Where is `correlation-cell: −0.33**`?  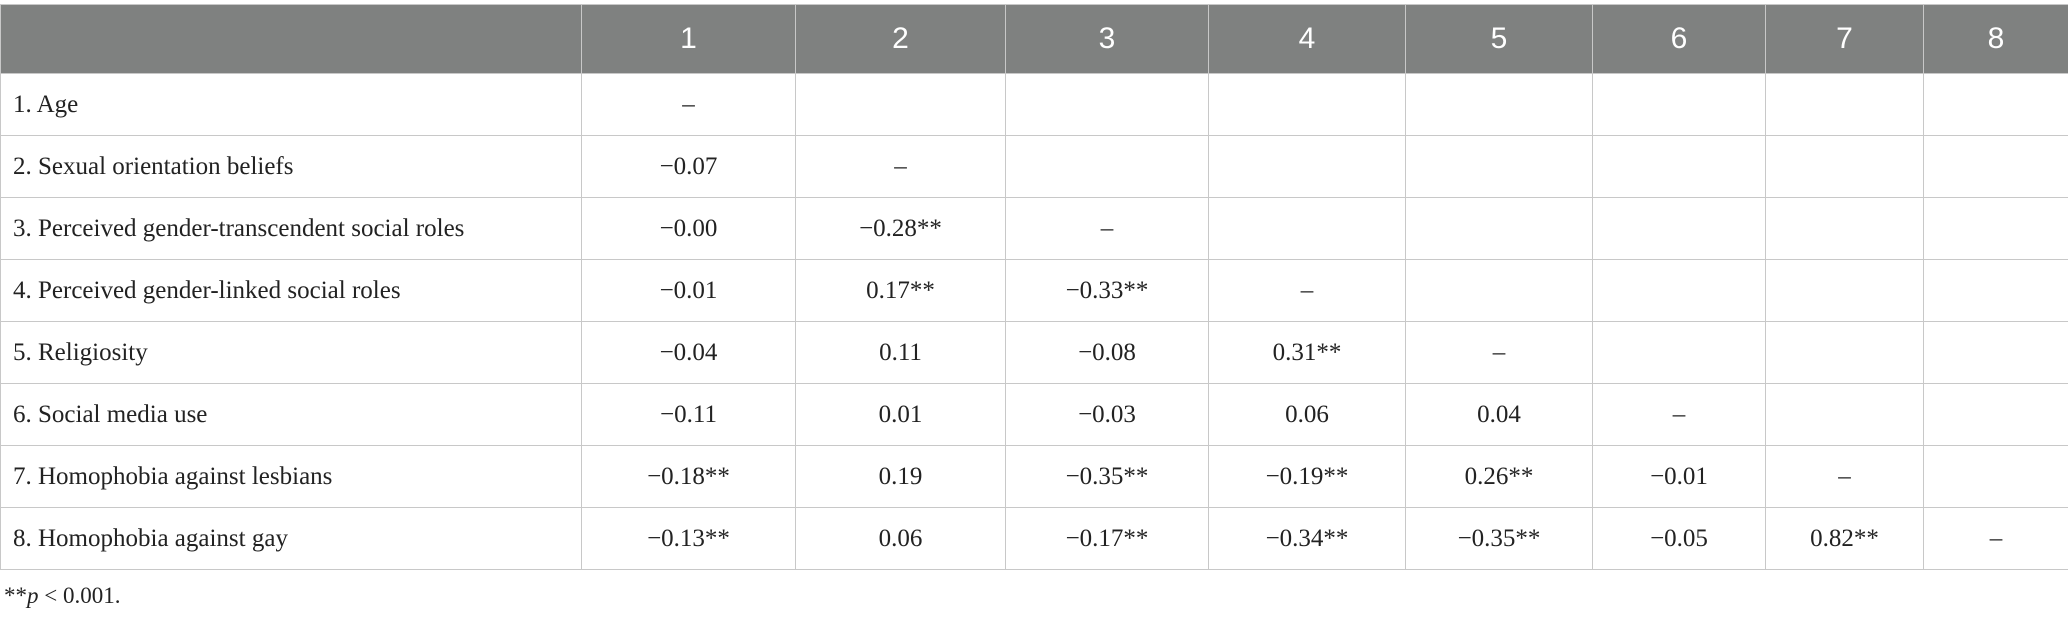 correlation-cell: −0.33** is located at coordinates (1107, 290).